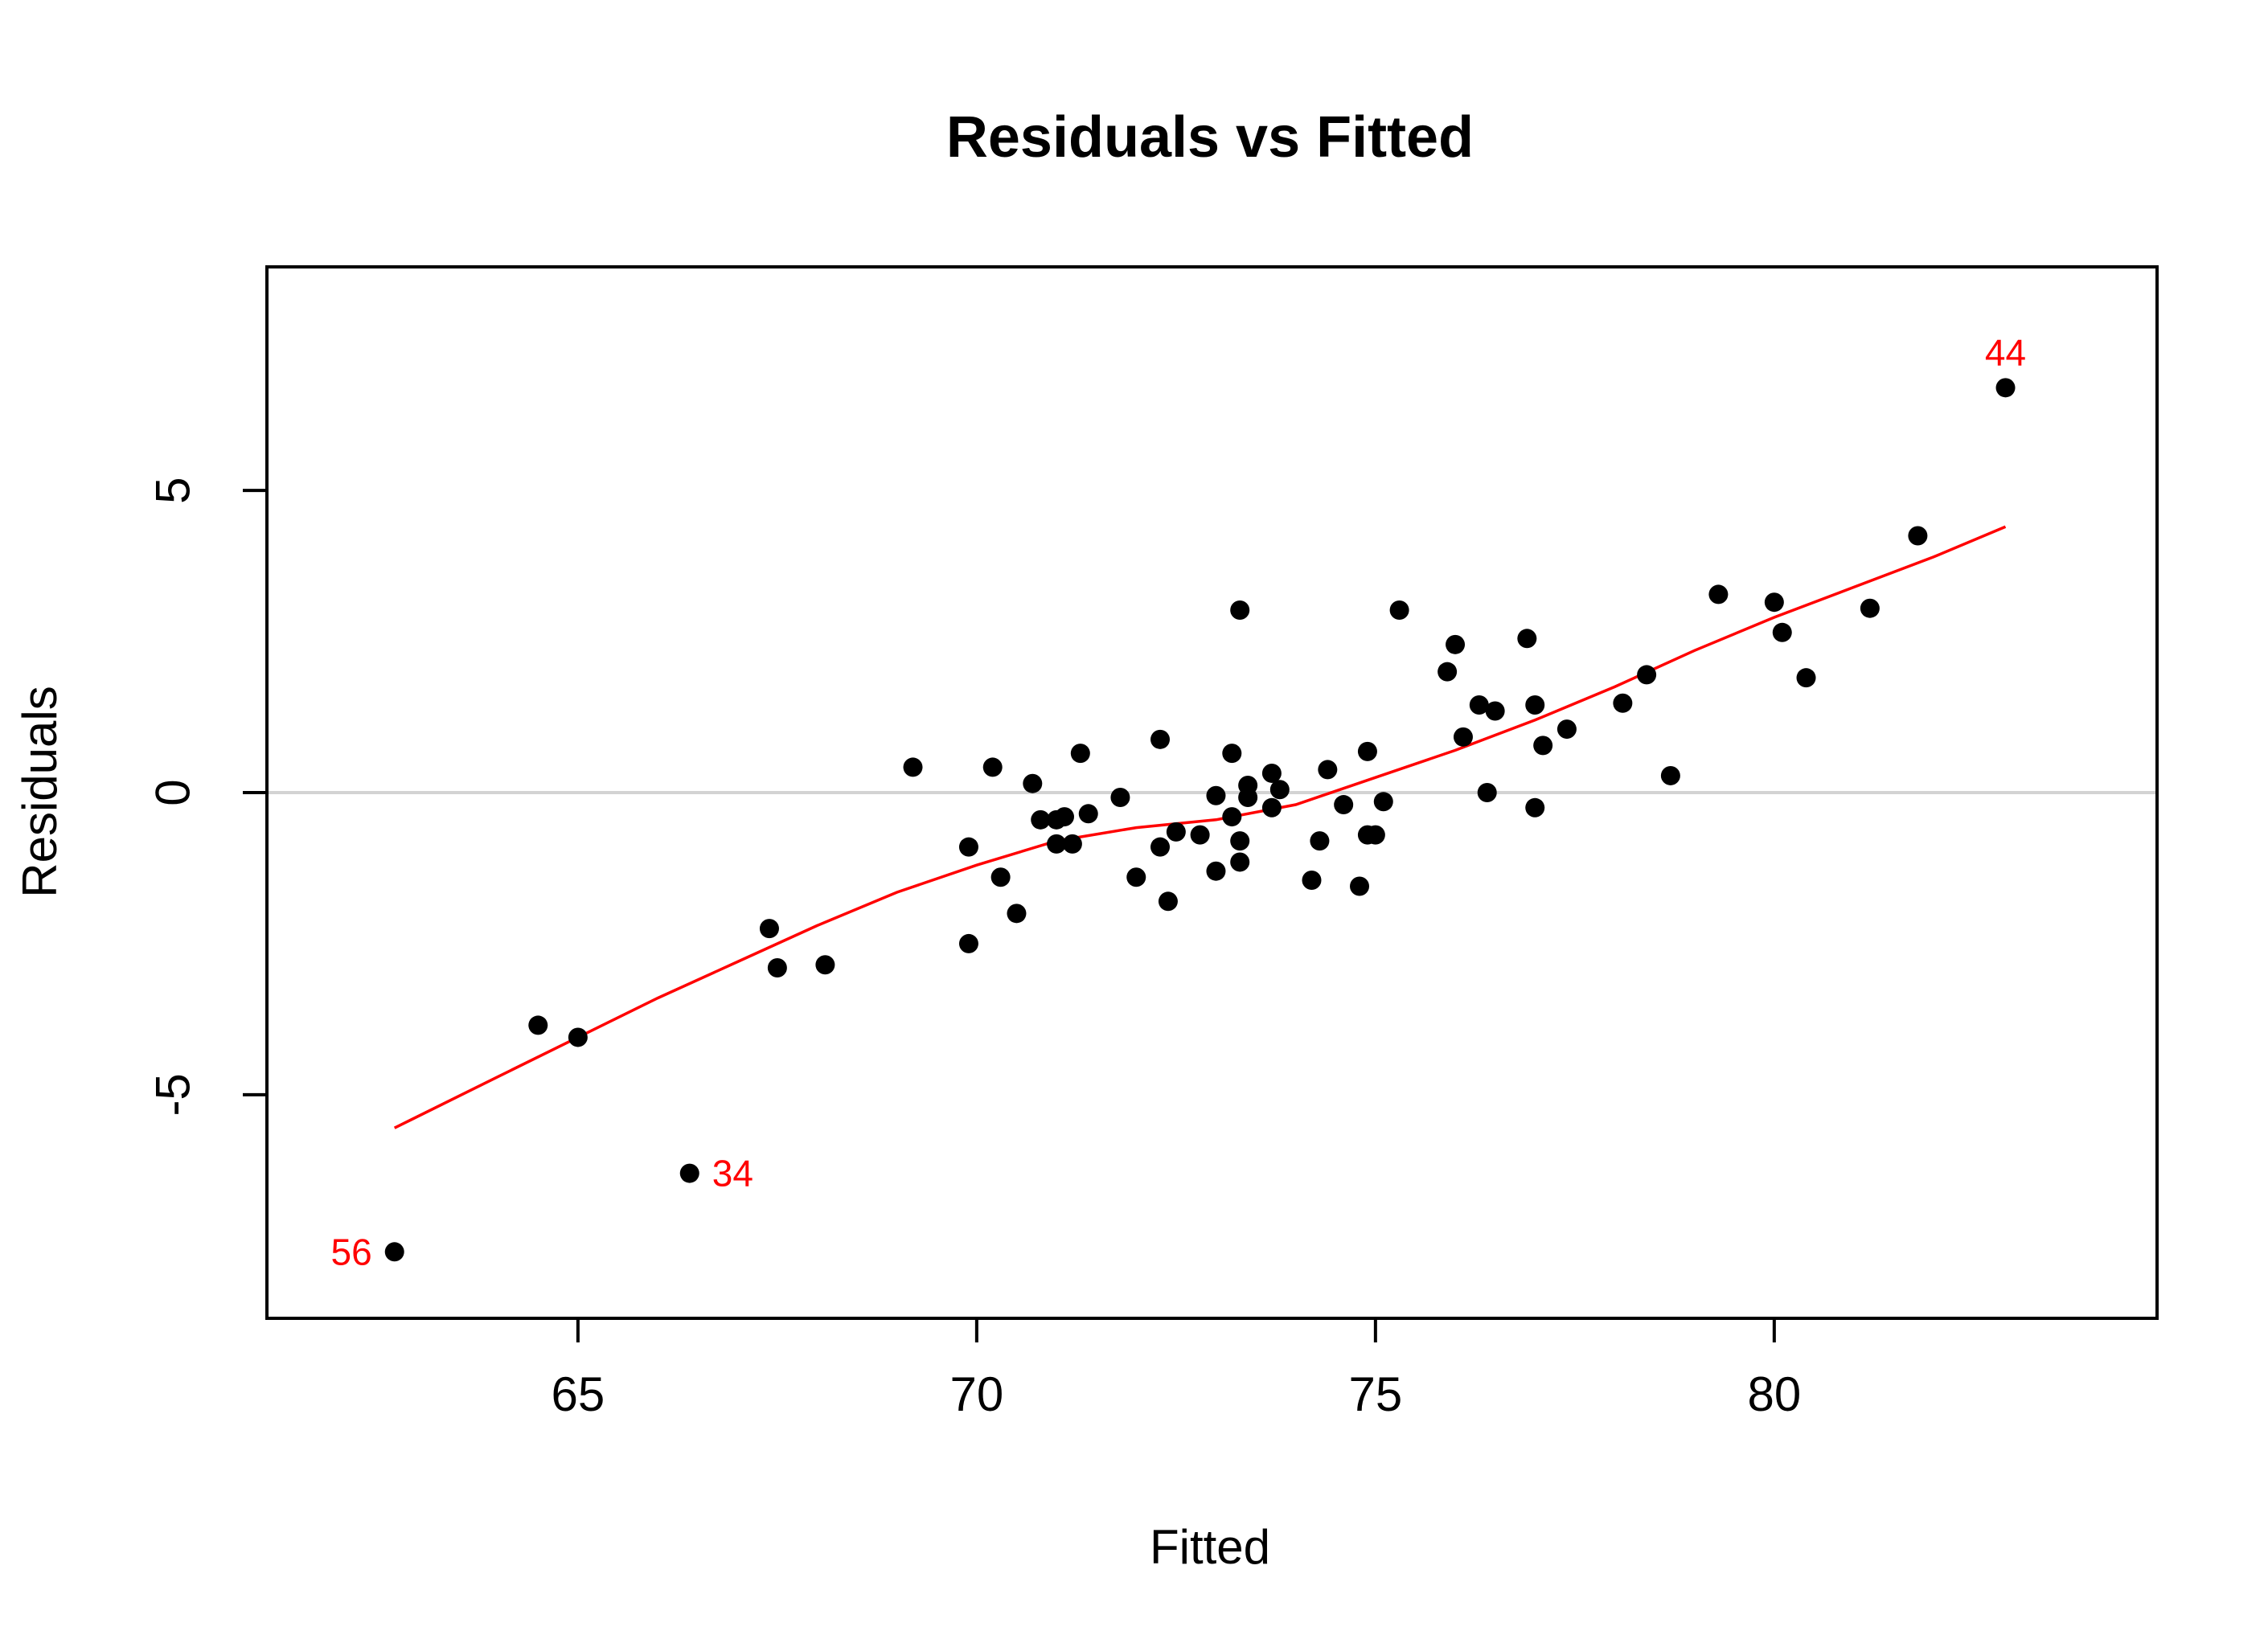 This screenshot has width=2268, height=1631. What do you see at coordinates (40, 791) in the screenshot?
I see `y-axis-label: Residuals` at bounding box center [40, 791].